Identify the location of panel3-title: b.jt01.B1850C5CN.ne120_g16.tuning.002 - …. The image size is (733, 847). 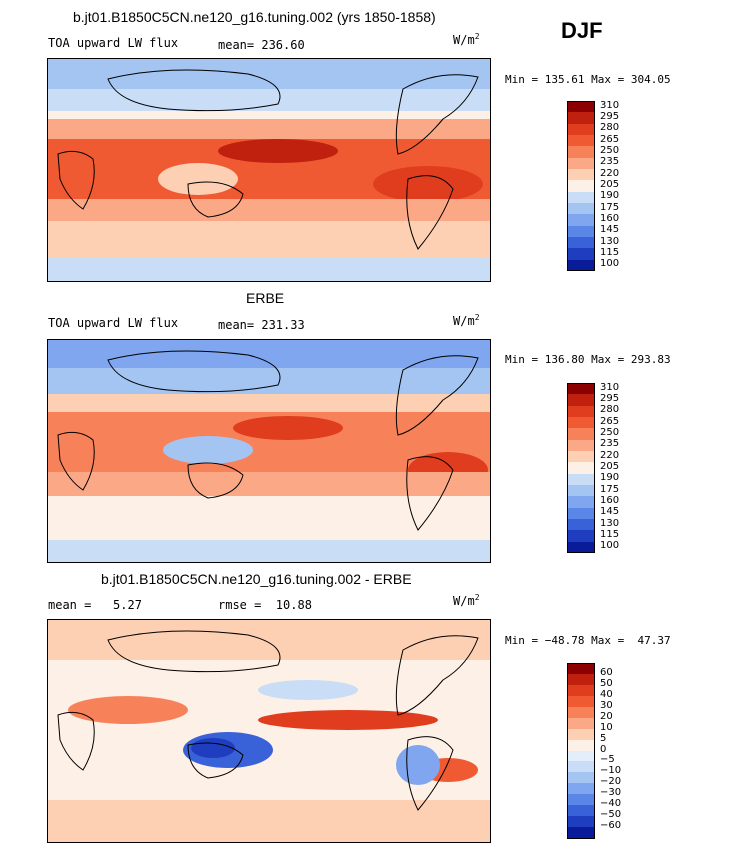
(256, 579).